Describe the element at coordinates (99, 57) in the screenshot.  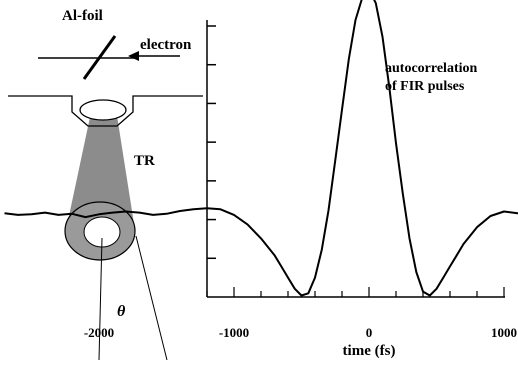
I see `al-foil` at that location.